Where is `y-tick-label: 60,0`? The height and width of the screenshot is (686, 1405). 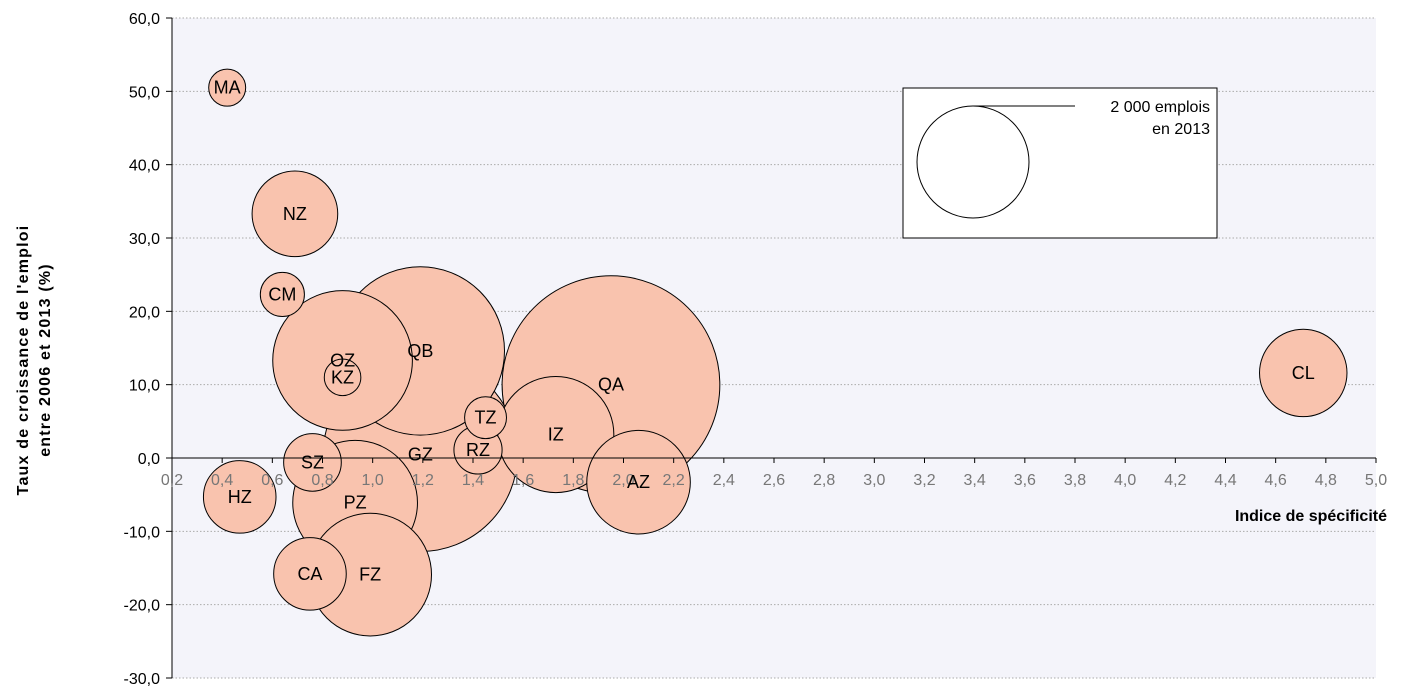
y-tick-label: 60,0 is located at coordinates (144, 19).